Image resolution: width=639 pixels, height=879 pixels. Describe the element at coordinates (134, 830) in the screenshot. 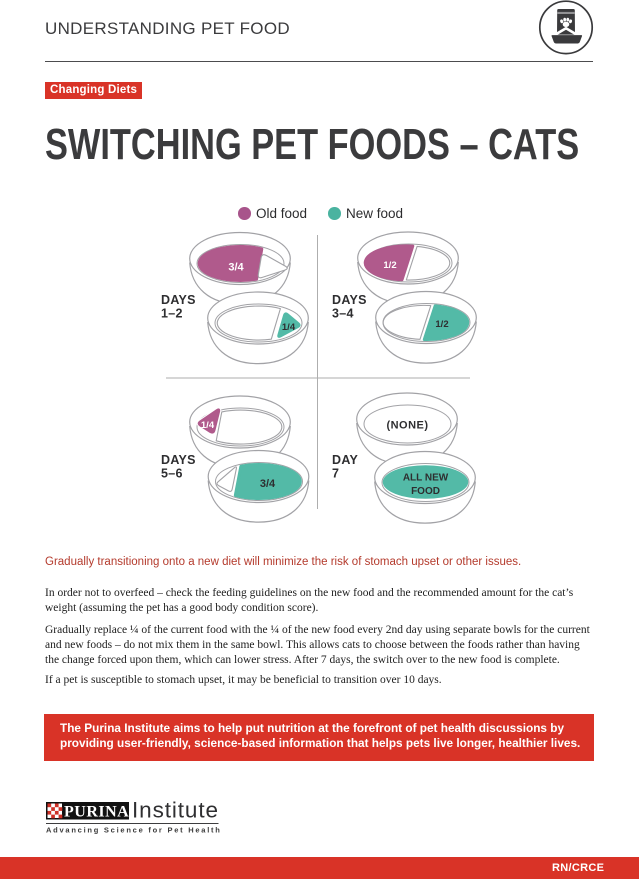

I see `svg-text:Advancing Science for Pet Heal: Advancing Science for Pet Health` at that location.